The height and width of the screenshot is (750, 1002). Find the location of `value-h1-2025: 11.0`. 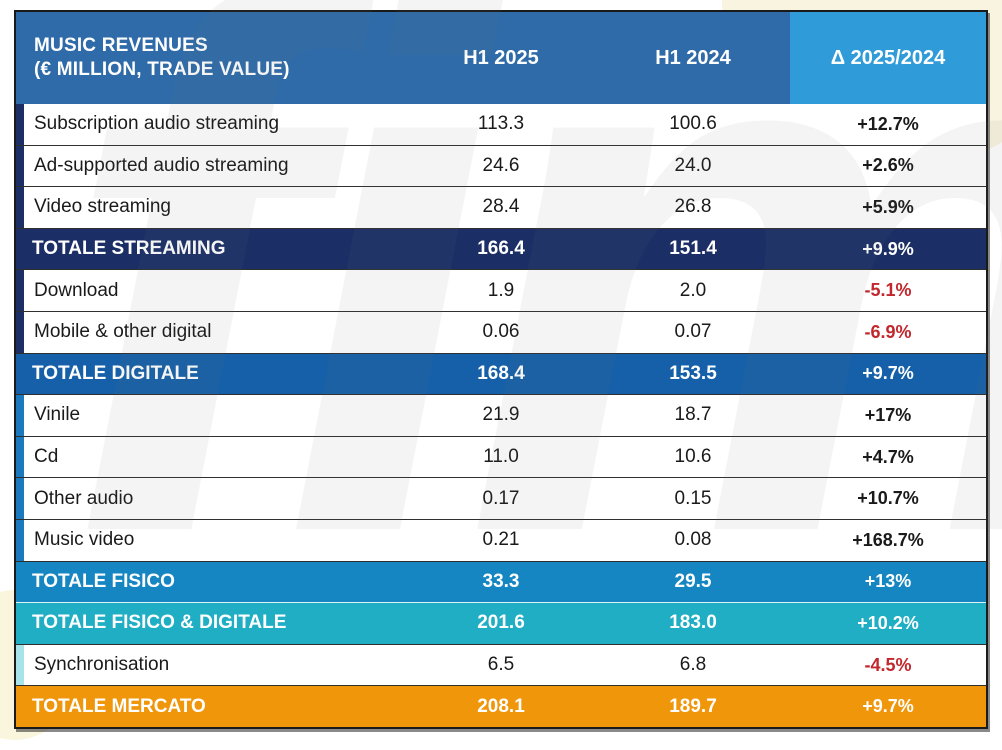

value-h1-2025: 11.0 is located at coordinates (501, 457).